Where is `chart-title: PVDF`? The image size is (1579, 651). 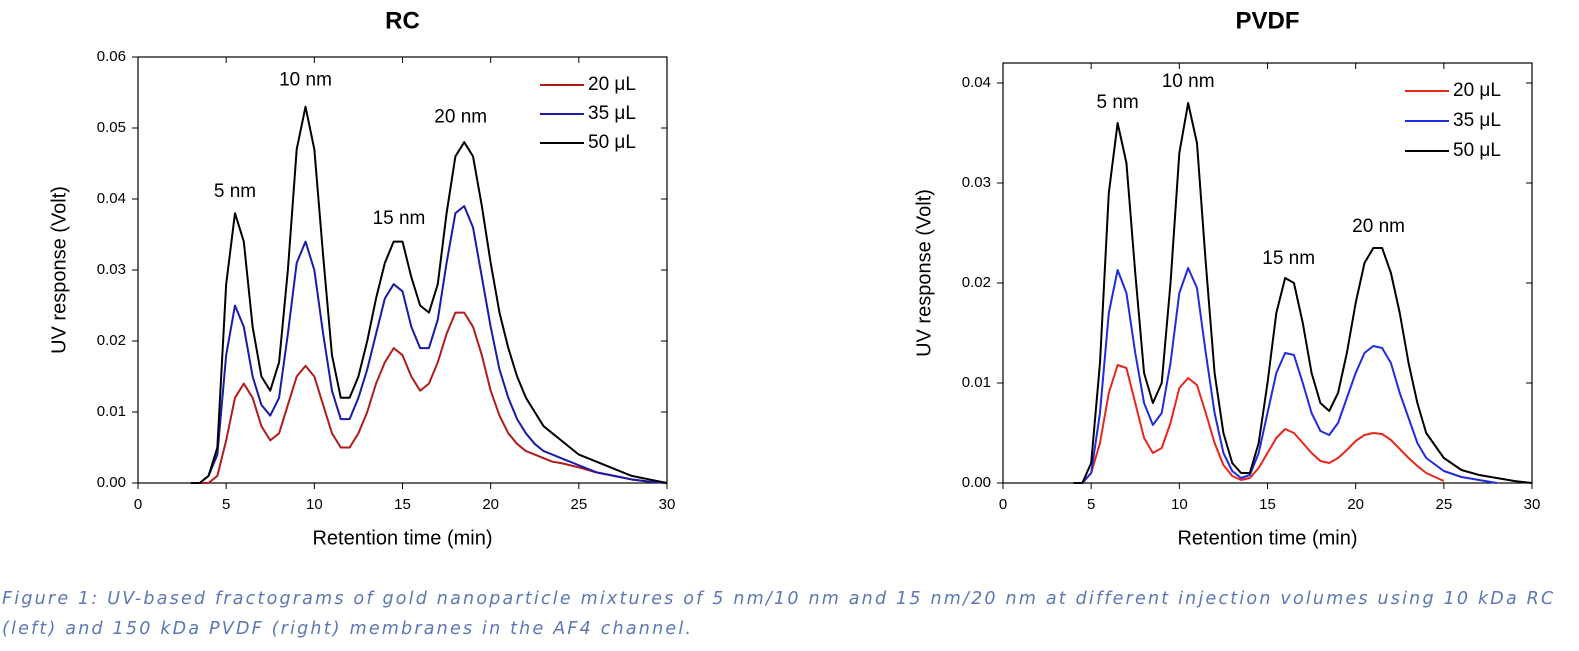 chart-title: PVDF is located at coordinates (1267, 20).